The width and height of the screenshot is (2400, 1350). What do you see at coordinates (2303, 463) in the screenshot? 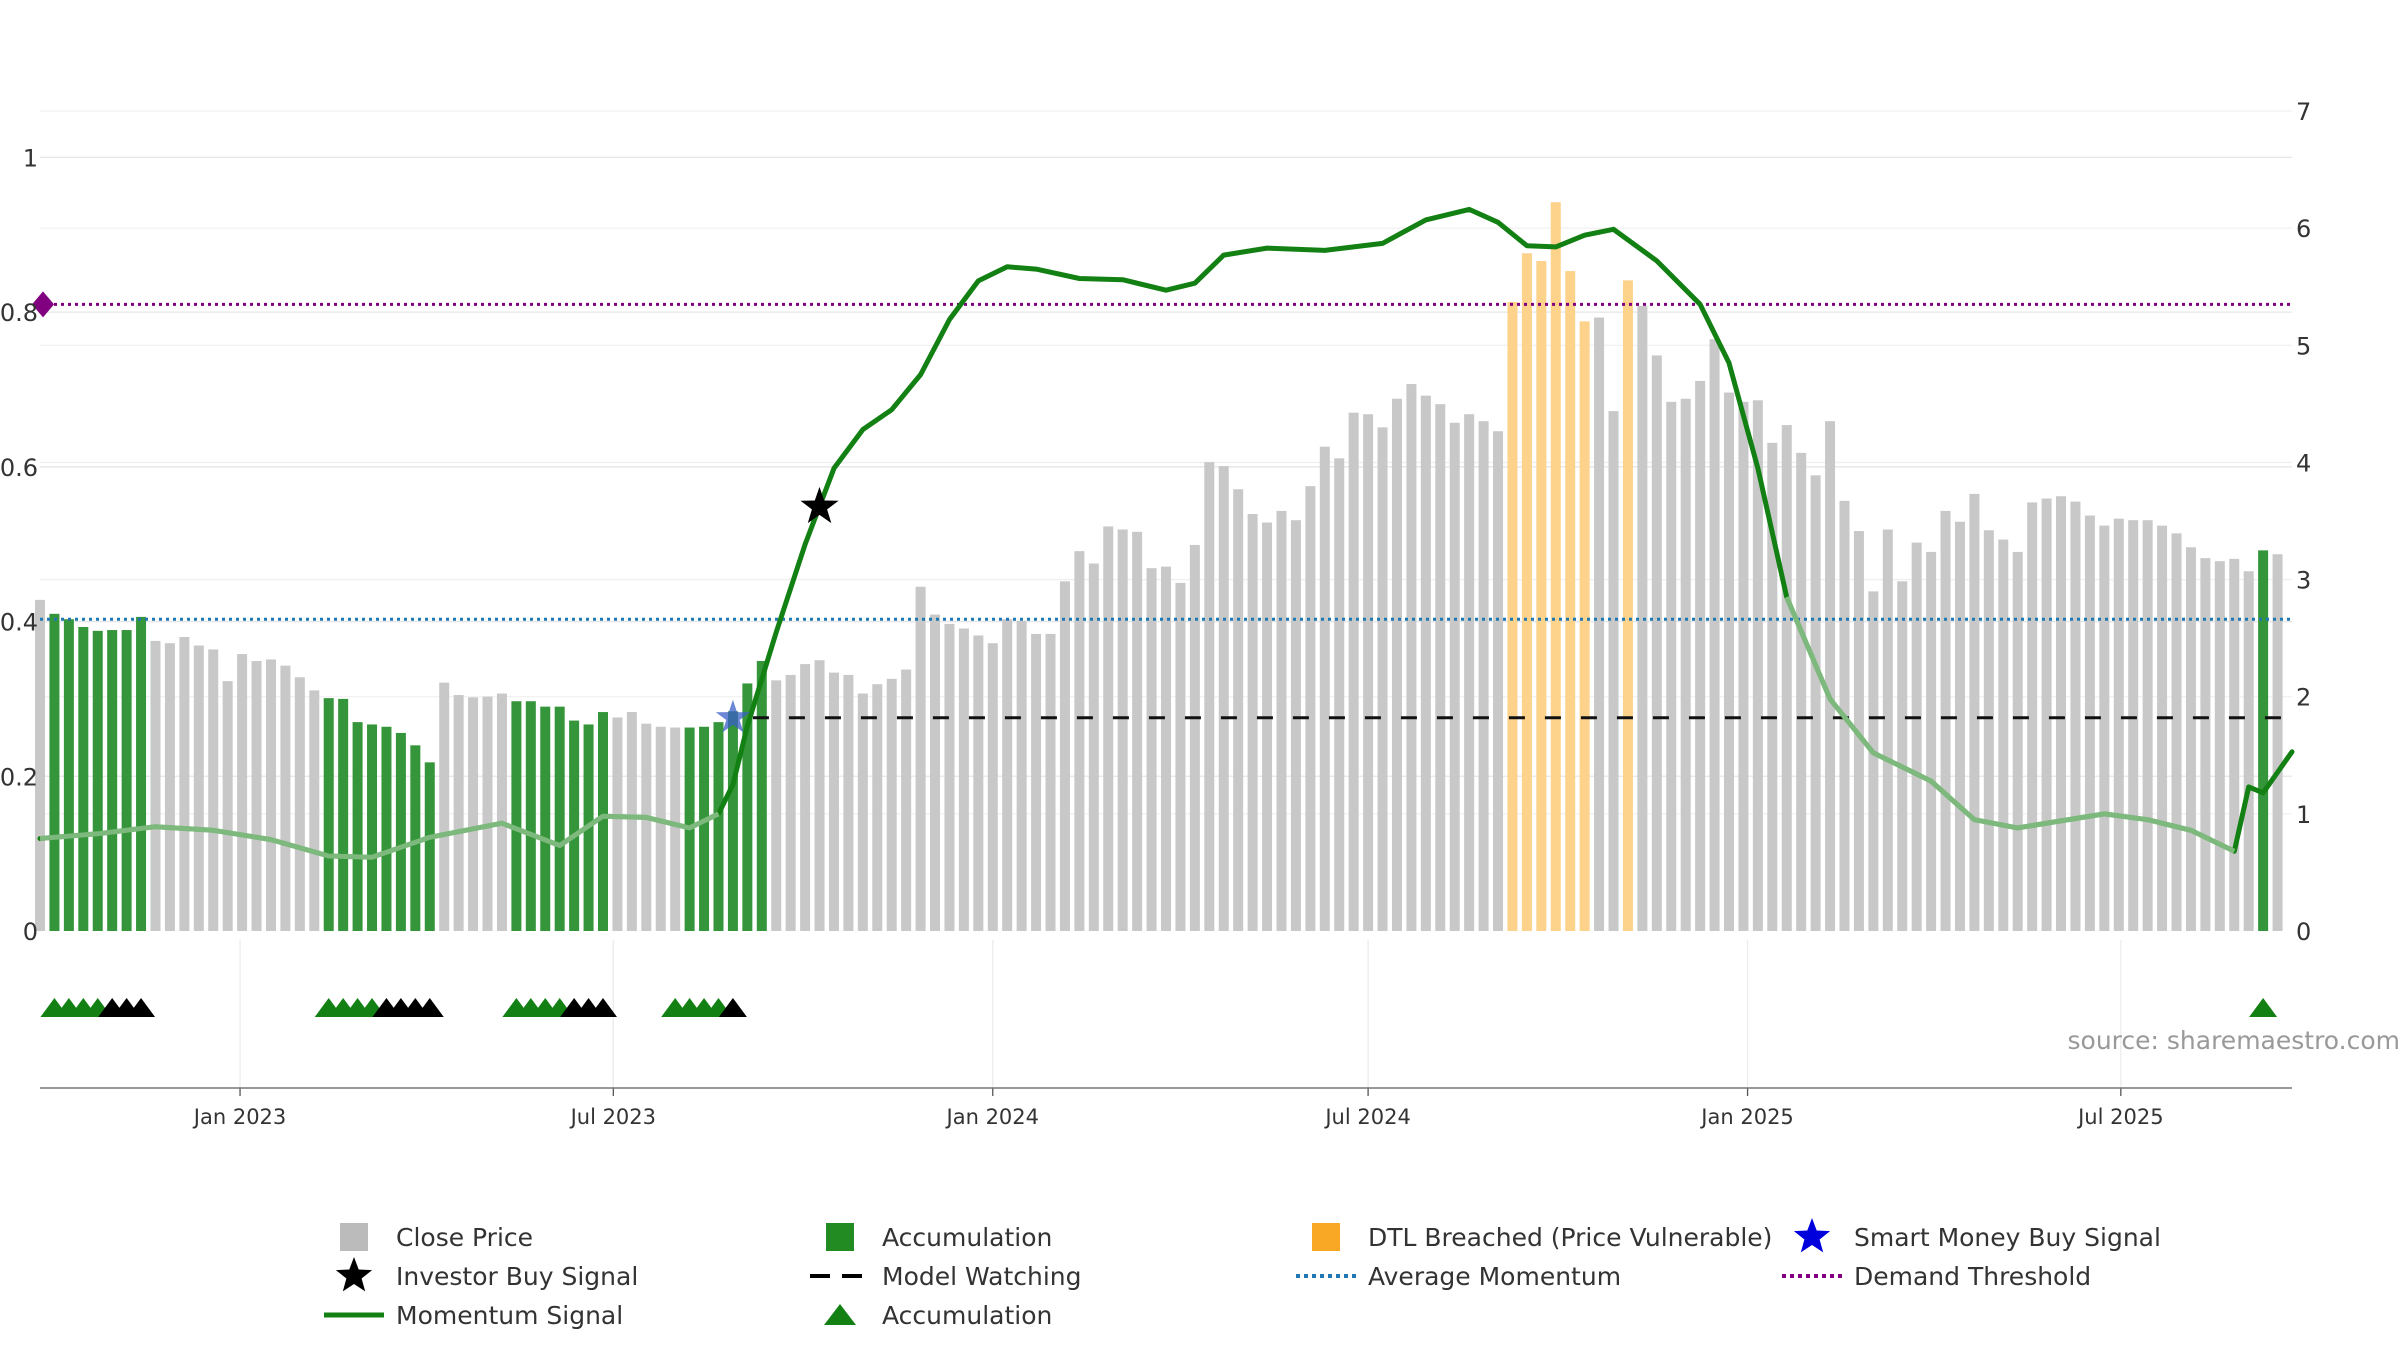
I see `right-axis-tick-label: 4` at bounding box center [2303, 463].